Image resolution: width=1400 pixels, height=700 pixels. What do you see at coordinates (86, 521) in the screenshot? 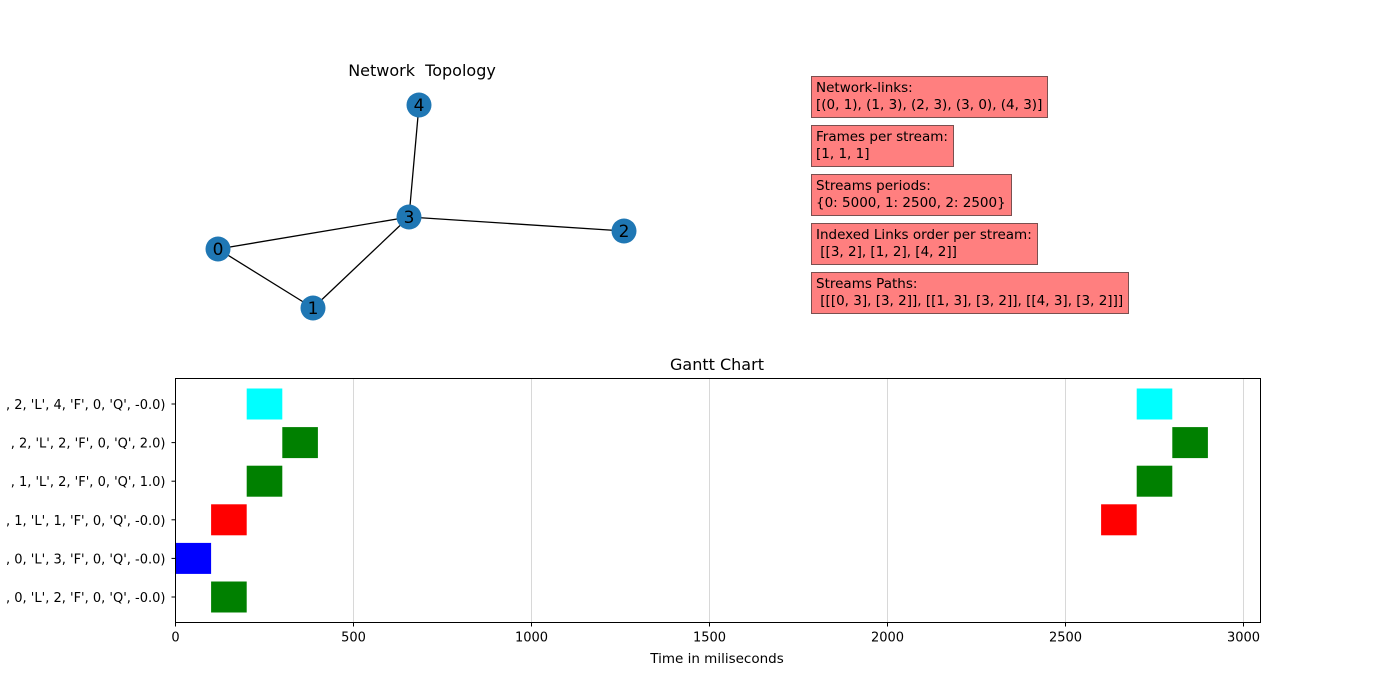
I see `gantt-row-label-2: , 1, 'L', 1, 'F', 0, 'Q', -0.0)` at bounding box center [86, 521].